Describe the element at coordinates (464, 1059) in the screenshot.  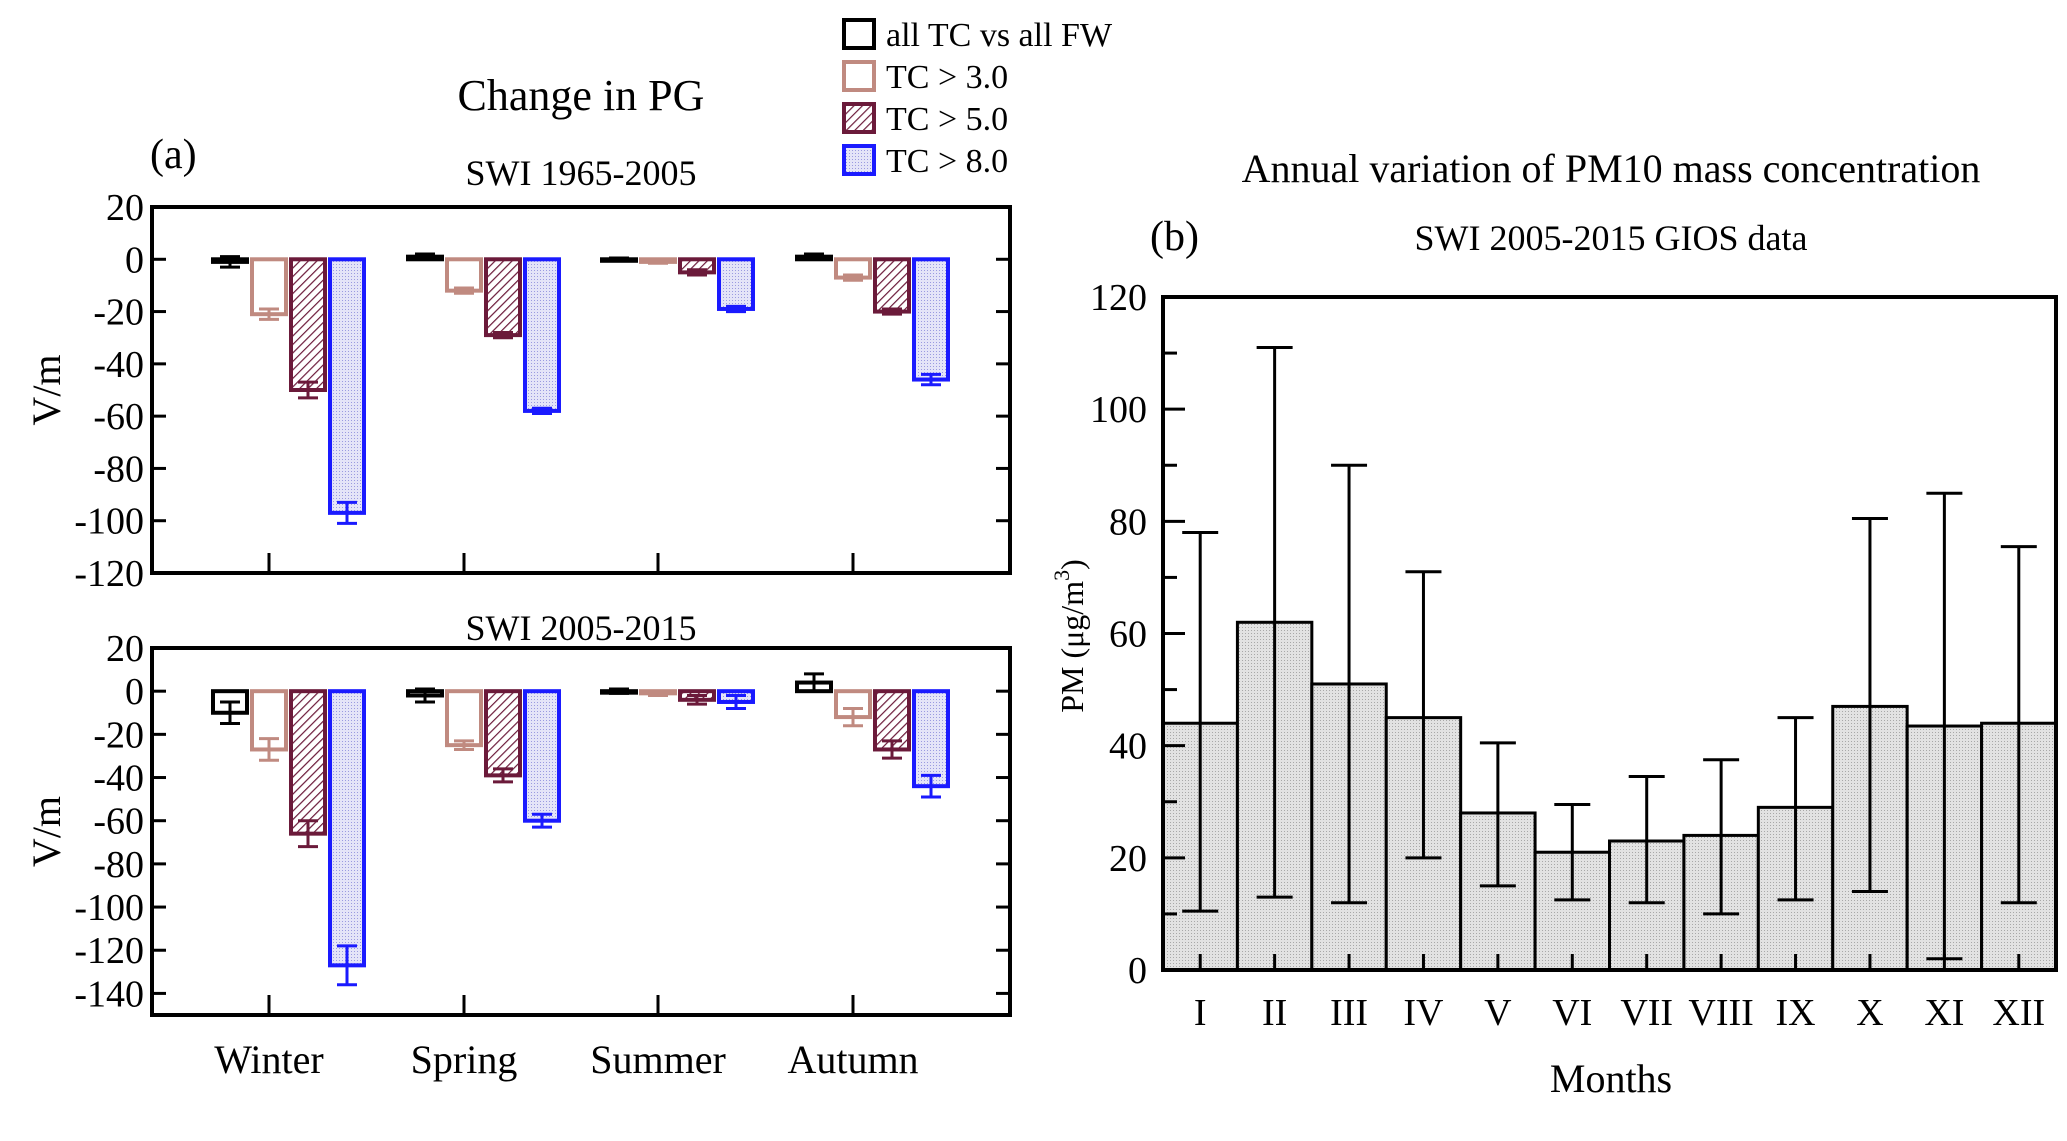
I see `x-tick-label: Spring` at that location.